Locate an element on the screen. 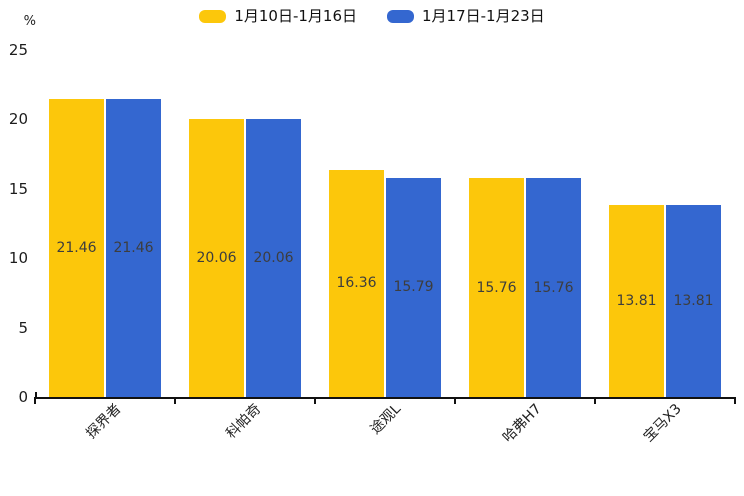 This screenshot has height=496, width=744. legend-item-week1: 1月10日-1月16日 is located at coordinates (278, 16).